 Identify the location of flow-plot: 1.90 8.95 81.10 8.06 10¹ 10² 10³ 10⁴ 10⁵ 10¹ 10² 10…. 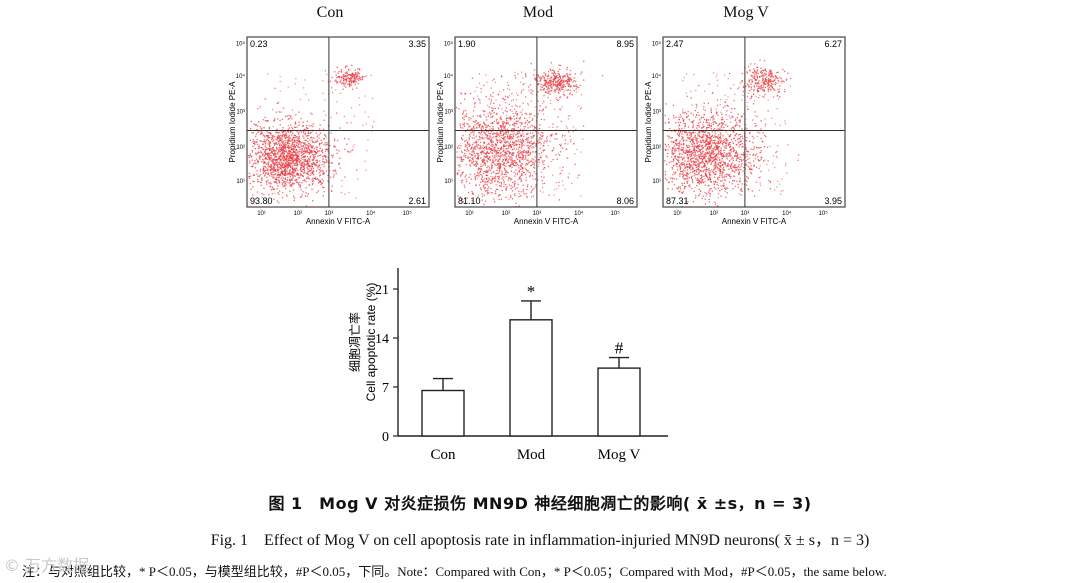
(537, 131).